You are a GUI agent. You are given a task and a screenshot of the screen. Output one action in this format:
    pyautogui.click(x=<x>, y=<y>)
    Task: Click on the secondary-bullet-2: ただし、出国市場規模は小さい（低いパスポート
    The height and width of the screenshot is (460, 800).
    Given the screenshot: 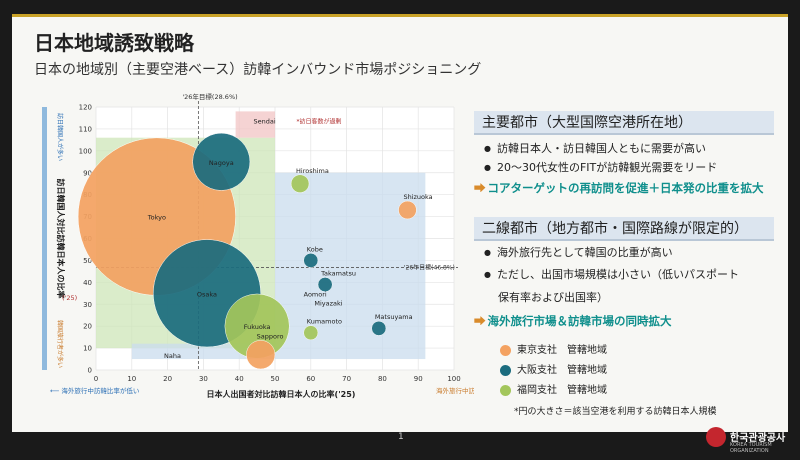 What is the action you would take?
    pyautogui.click(x=611, y=275)
    